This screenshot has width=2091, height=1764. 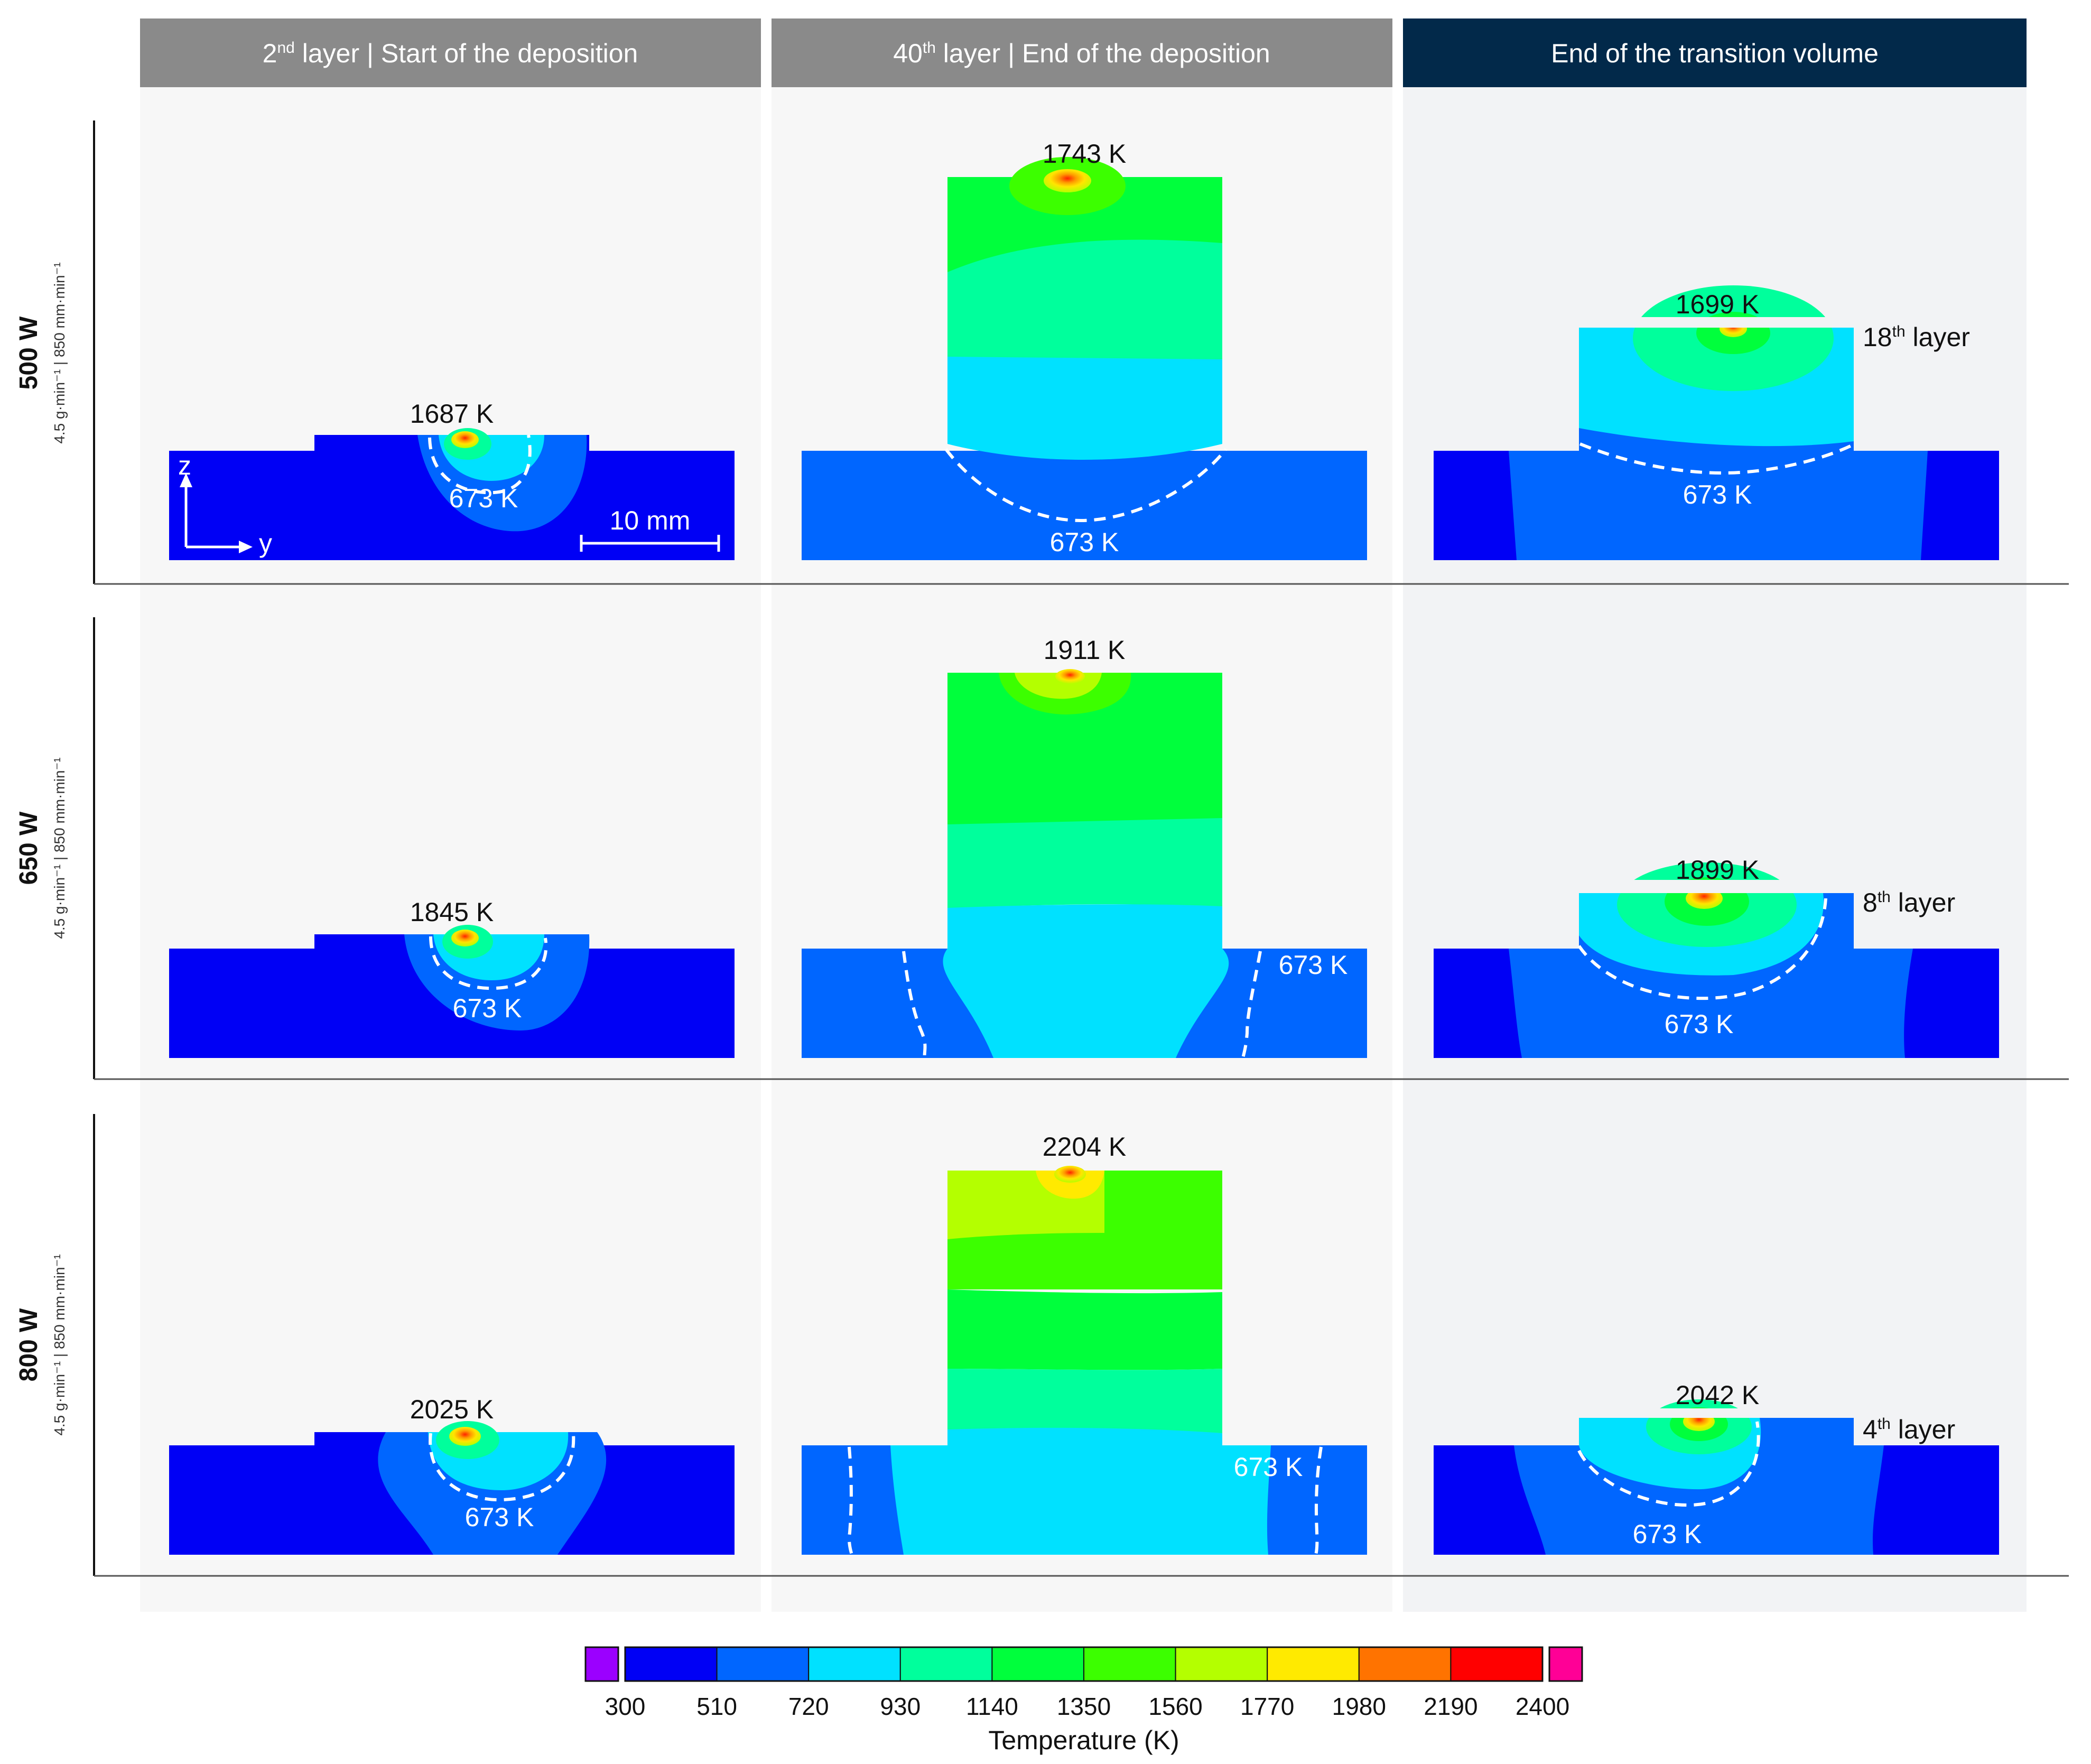 What do you see at coordinates (452, 912) in the screenshot?
I see `peak-temperature: 1845 K` at bounding box center [452, 912].